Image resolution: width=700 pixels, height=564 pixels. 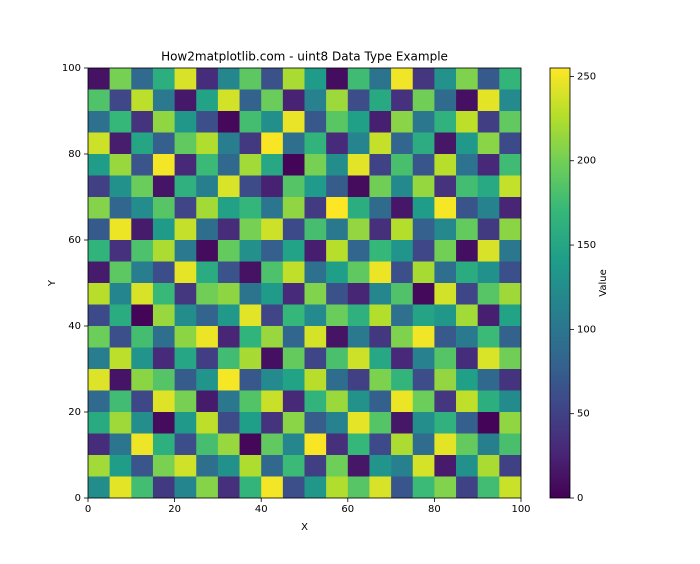 What do you see at coordinates (88, 509) in the screenshot?
I see `x-tick-label: 0` at bounding box center [88, 509].